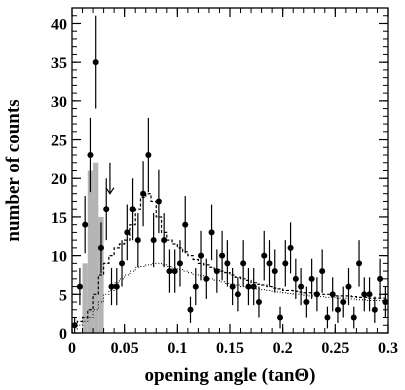 This screenshot has height=390, width=405. Describe the element at coordinates (110, 191) in the screenshot. I see `marker-arrow-head` at that location.